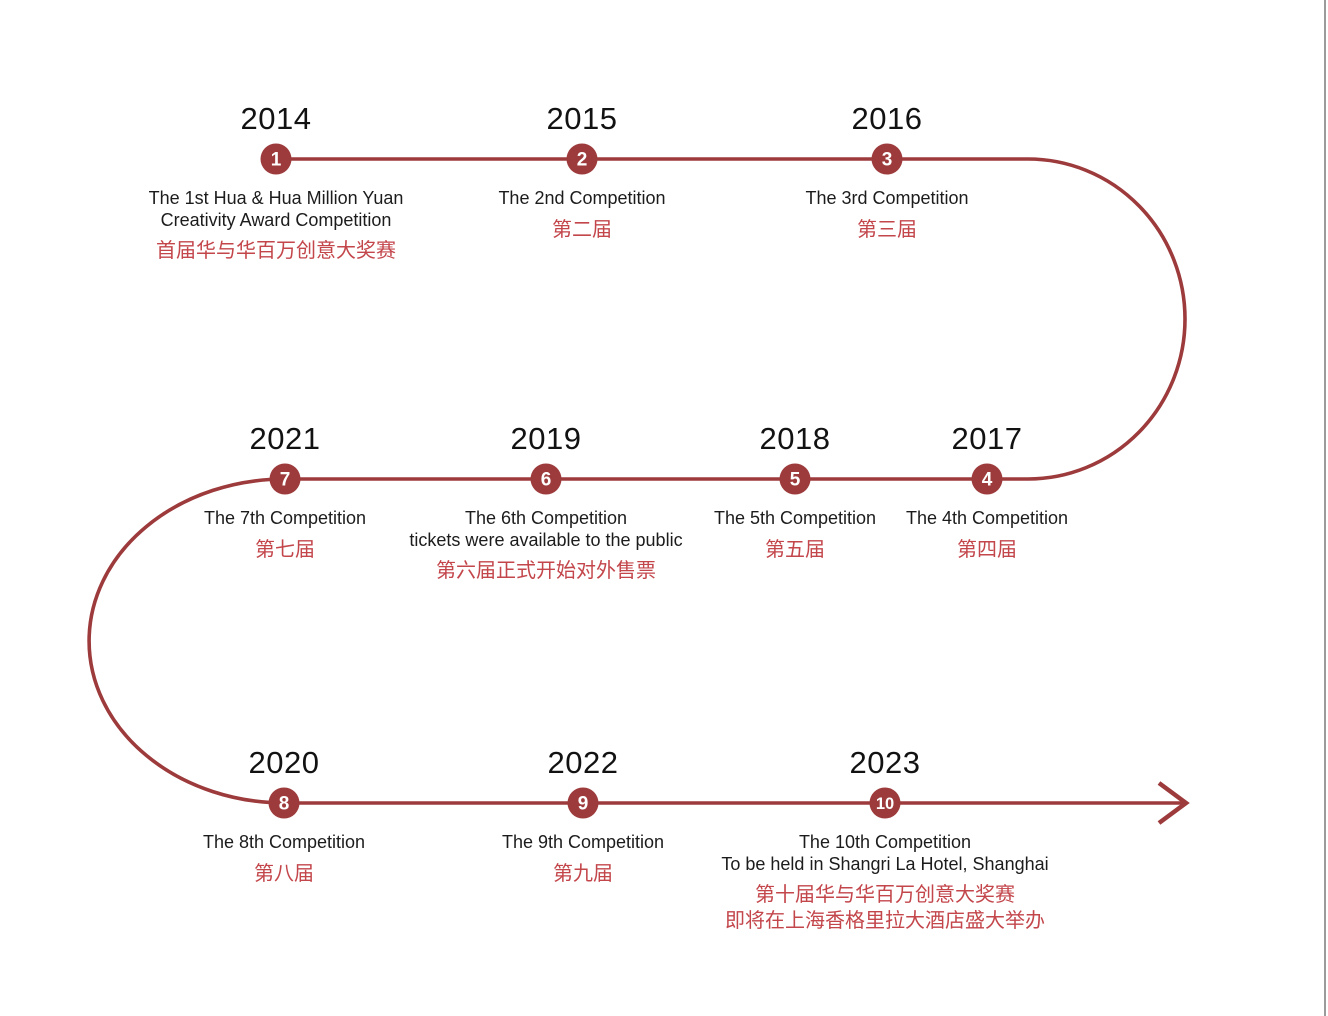 The height and width of the screenshot is (1016, 1328). Describe the element at coordinates (583, 762) in the screenshot. I see `node-year-label: 2022` at that location.